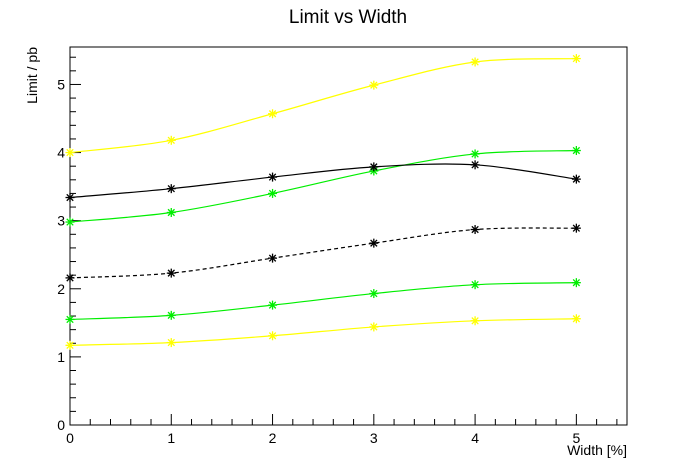 The height and width of the screenshot is (472, 696). Describe the element at coordinates (61, 289) in the screenshot. I see `y-tick-label: 2` at that location.